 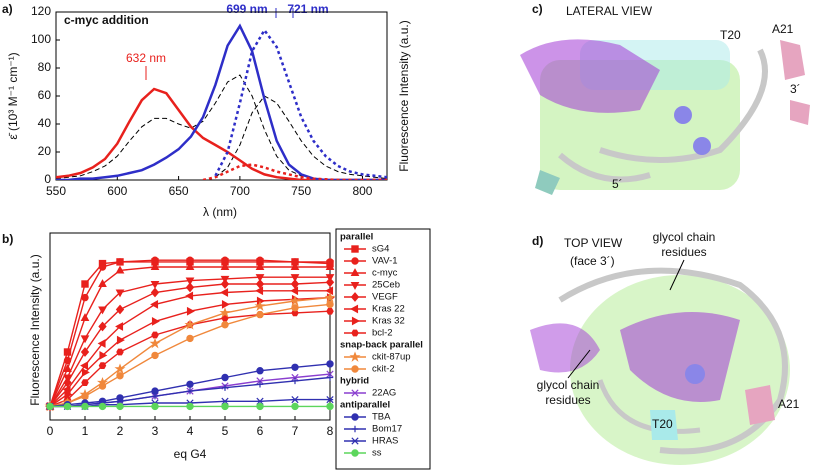 I want to click on y-tick-label: 0, so click(x=47, y=179).